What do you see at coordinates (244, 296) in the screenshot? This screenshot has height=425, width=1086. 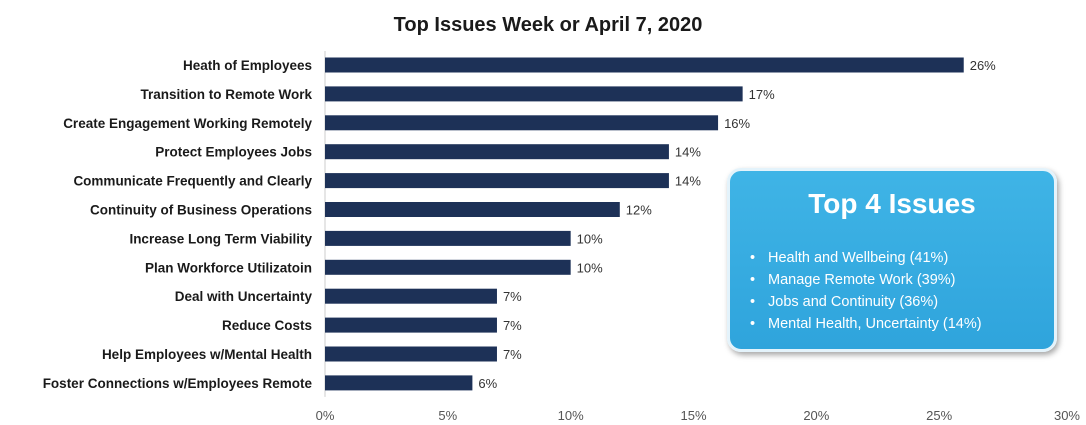 I see `category-label: Deal with Uncertainty` at bounding box center [244, 296].